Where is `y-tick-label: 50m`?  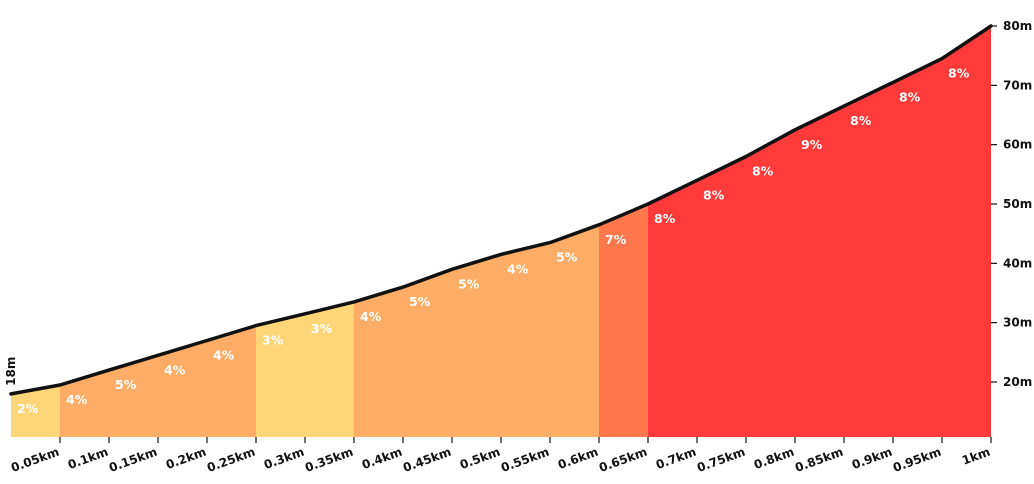
y-tick-label: 50m is located at coordinates (1017, 204).